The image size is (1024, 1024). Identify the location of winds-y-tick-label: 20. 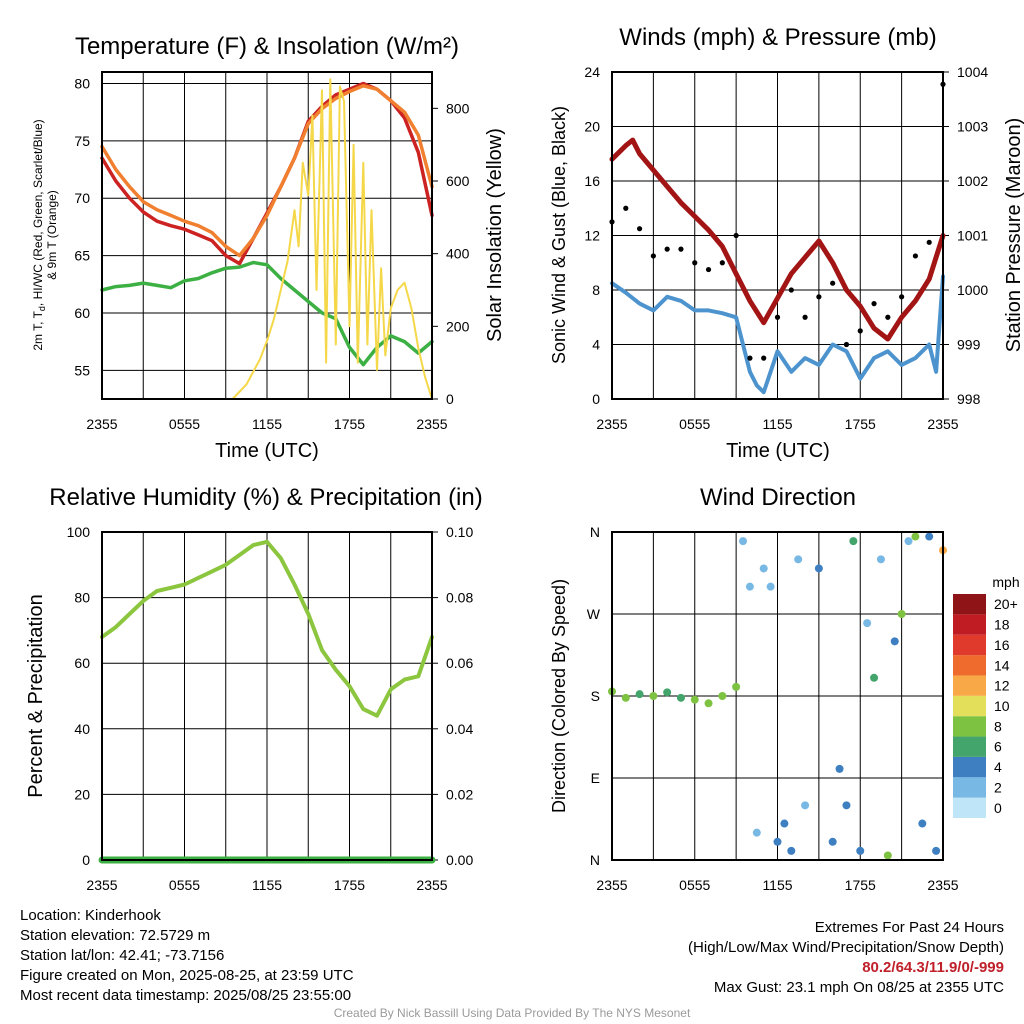
(592, 127).